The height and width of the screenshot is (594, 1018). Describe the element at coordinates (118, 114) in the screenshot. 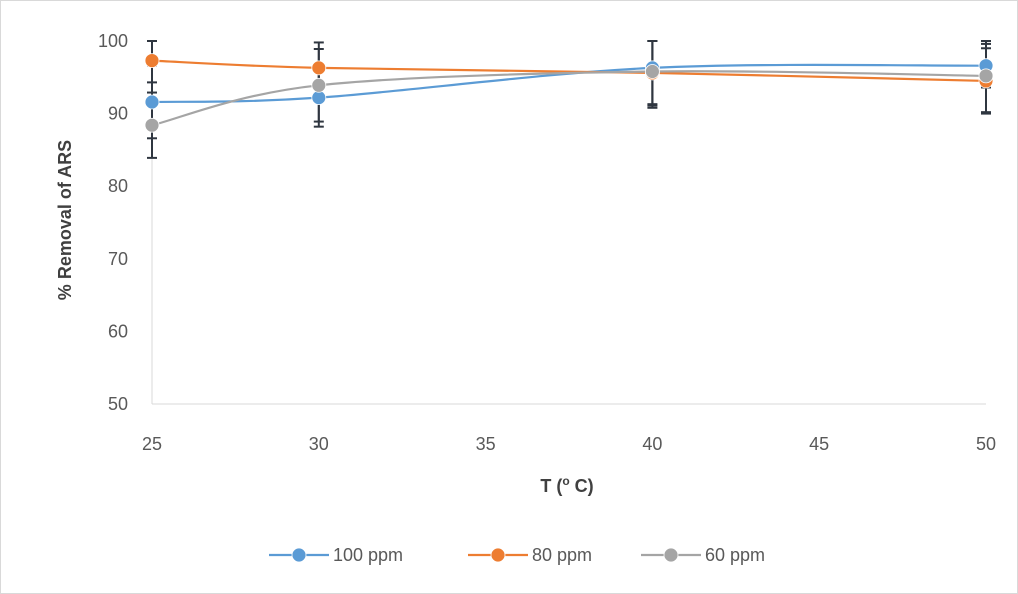

I see `y-tick-label: 90` at that location.